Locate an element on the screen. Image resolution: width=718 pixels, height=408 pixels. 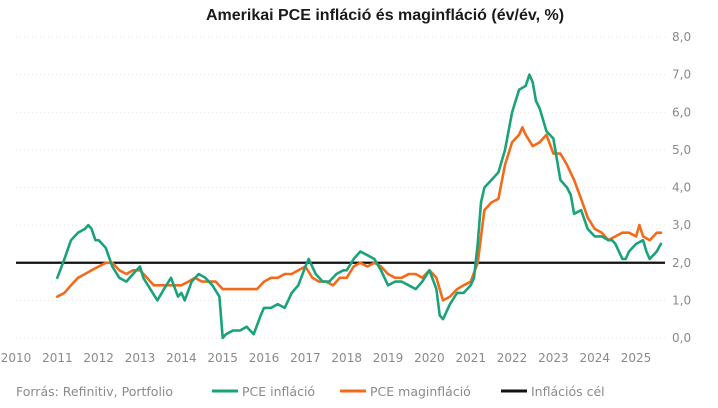
x-tick-label: 2010 is located at coordinates (16, 358).